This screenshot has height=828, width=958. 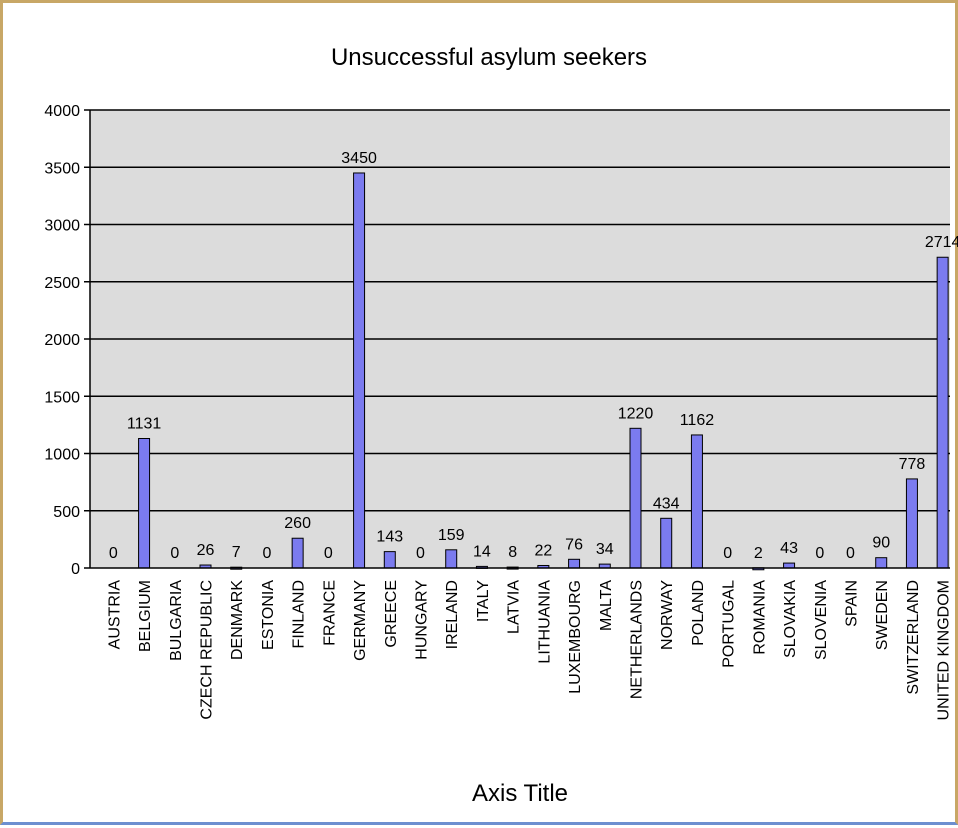 What do you see at coordinates (422, 620) in the screenshot?
I see `x-category-label: HUNGARY` at bounding box center [422, 620].